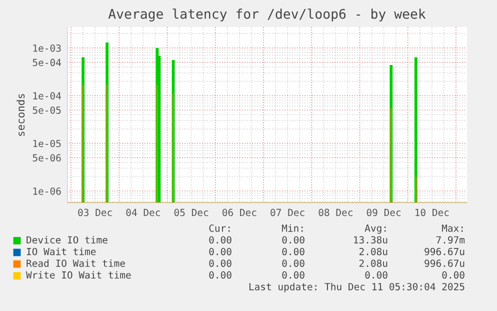 This screenshot has width=497, height=311. What do you see at coordinates (375, 229) in the screenshot?
I see `text: Avg:` at bounding box center [375, 229].